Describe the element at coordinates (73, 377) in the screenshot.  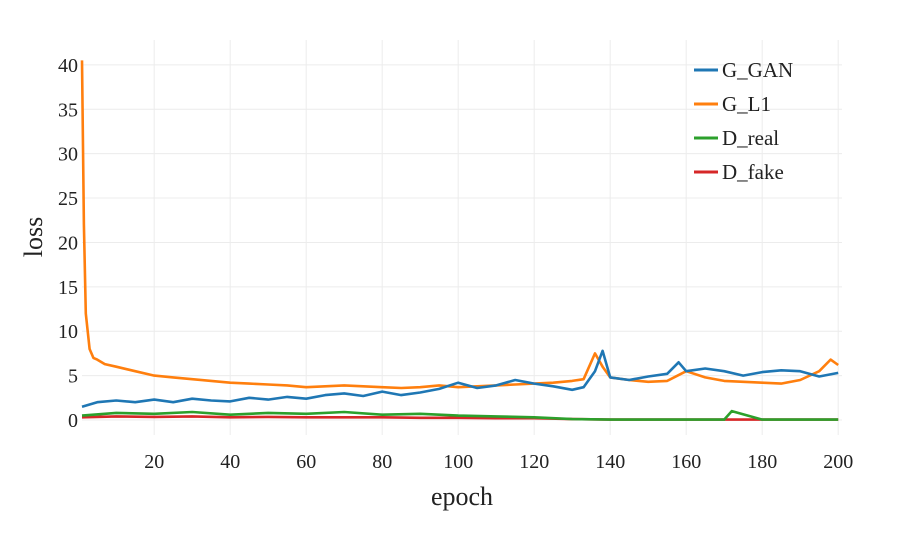
I see `y-tick-label: 5` at that location.